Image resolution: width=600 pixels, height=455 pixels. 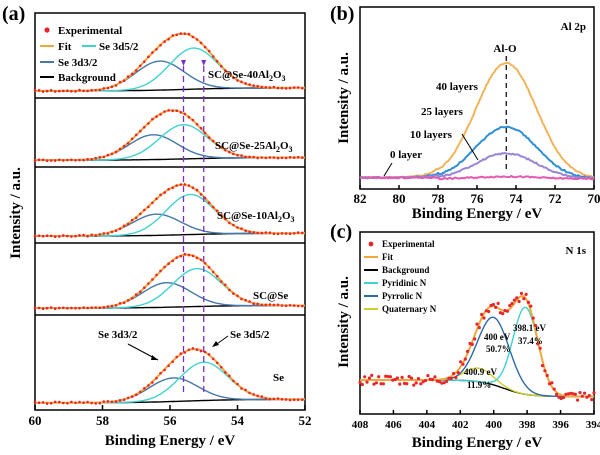 What do you see at coordinates (409, 309) in the screenshot?
I see `legend-c-quaternary: Quaternary N` at bounding box center [409, 309].